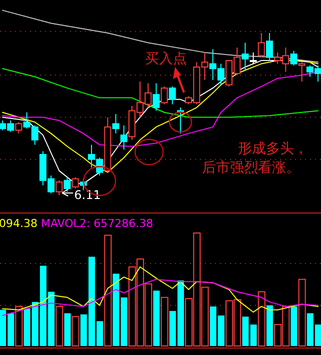  What do you see at coordinates (251, 168) in the screenshot?
I see `annotation: 后市强烈看涨。` at bounding box center [251, 168].